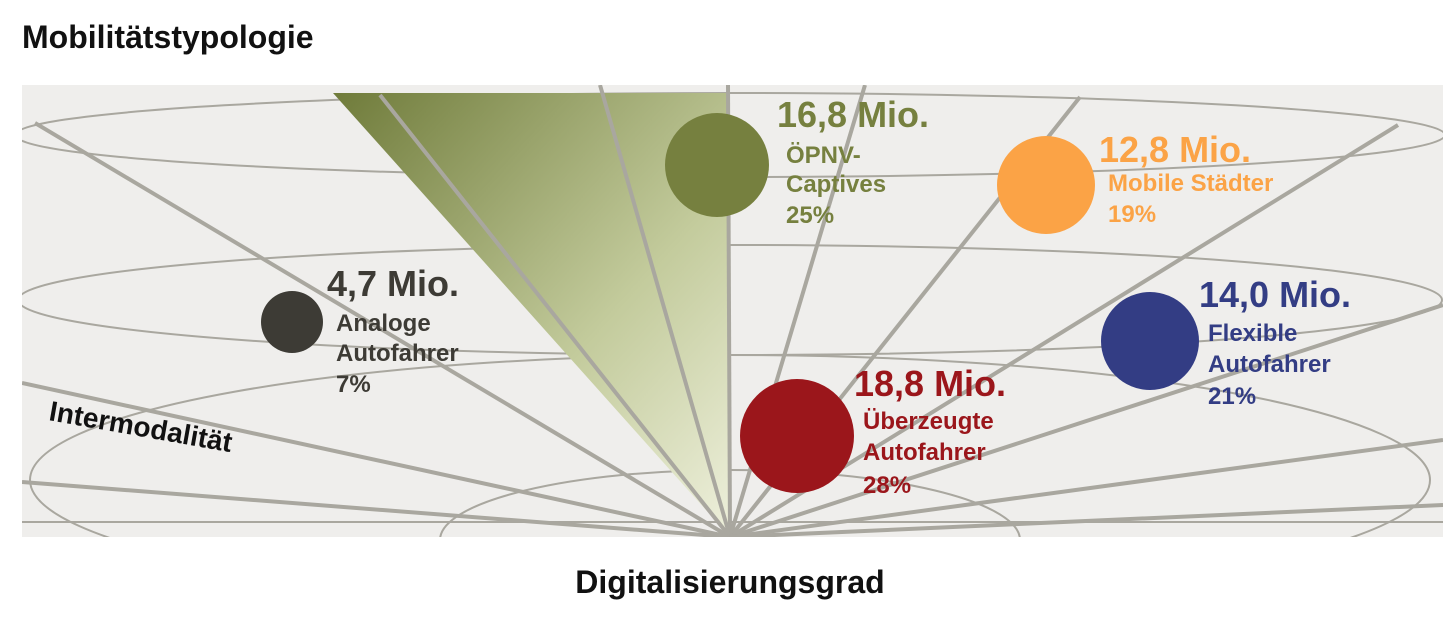 This screenshot has width=1443, height=632. I want to click on segment-name: Captives, so click(836, 184).